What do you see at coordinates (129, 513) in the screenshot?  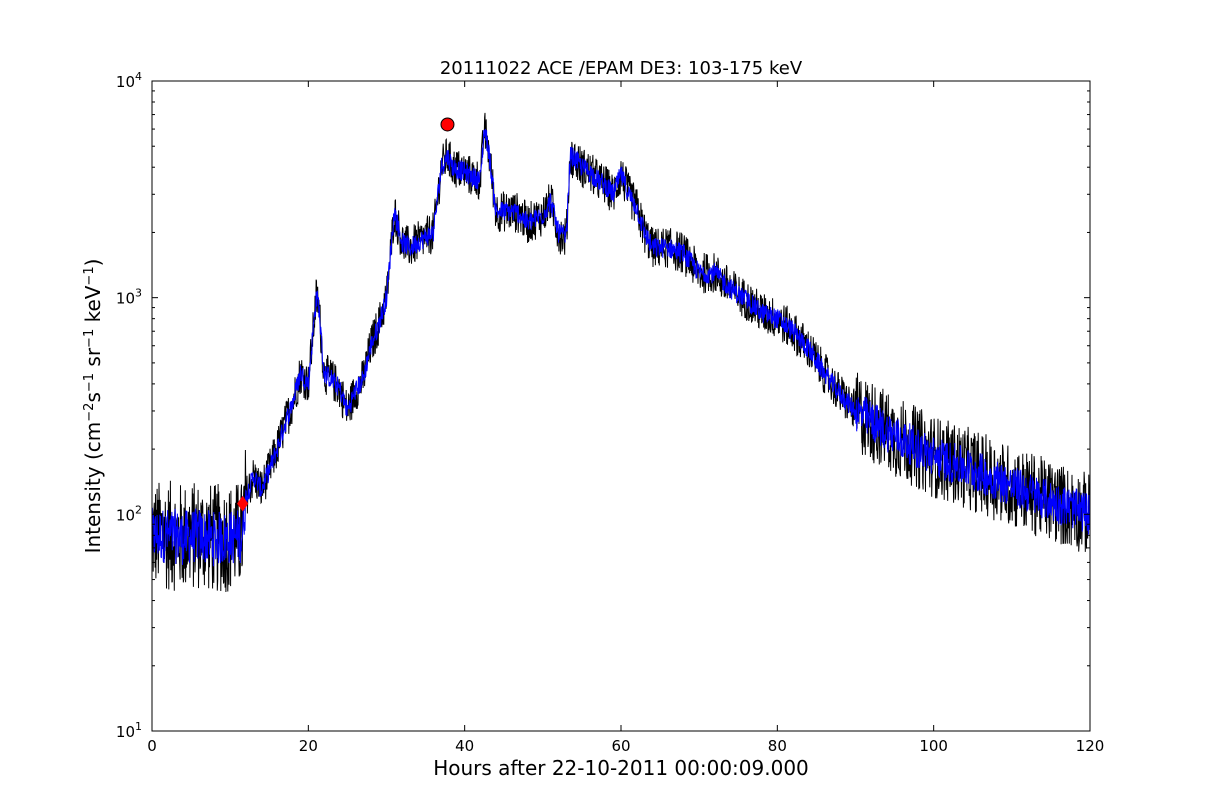 I see `y-tick-label: 10²` at bounding box center [129, 513].